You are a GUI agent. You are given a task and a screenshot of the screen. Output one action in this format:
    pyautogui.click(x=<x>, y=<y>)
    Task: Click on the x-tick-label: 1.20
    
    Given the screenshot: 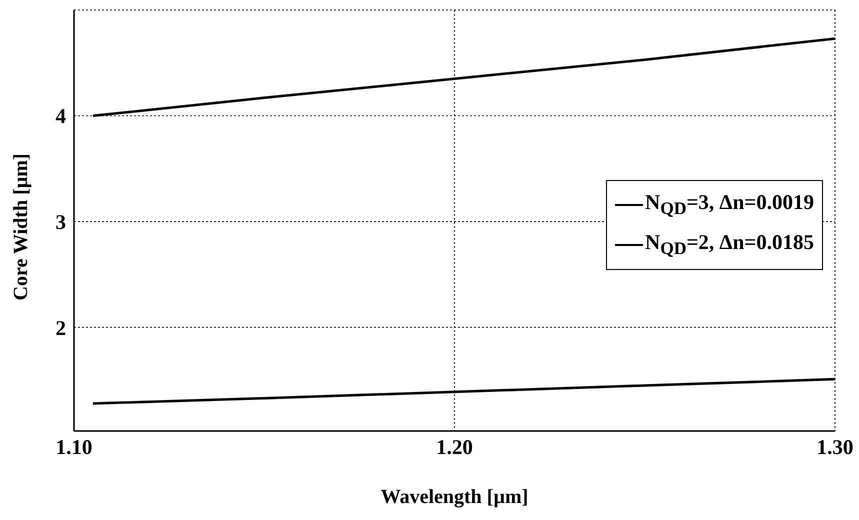 What is the action you would take?
    pyautogui.click(x=454, y=446)
    